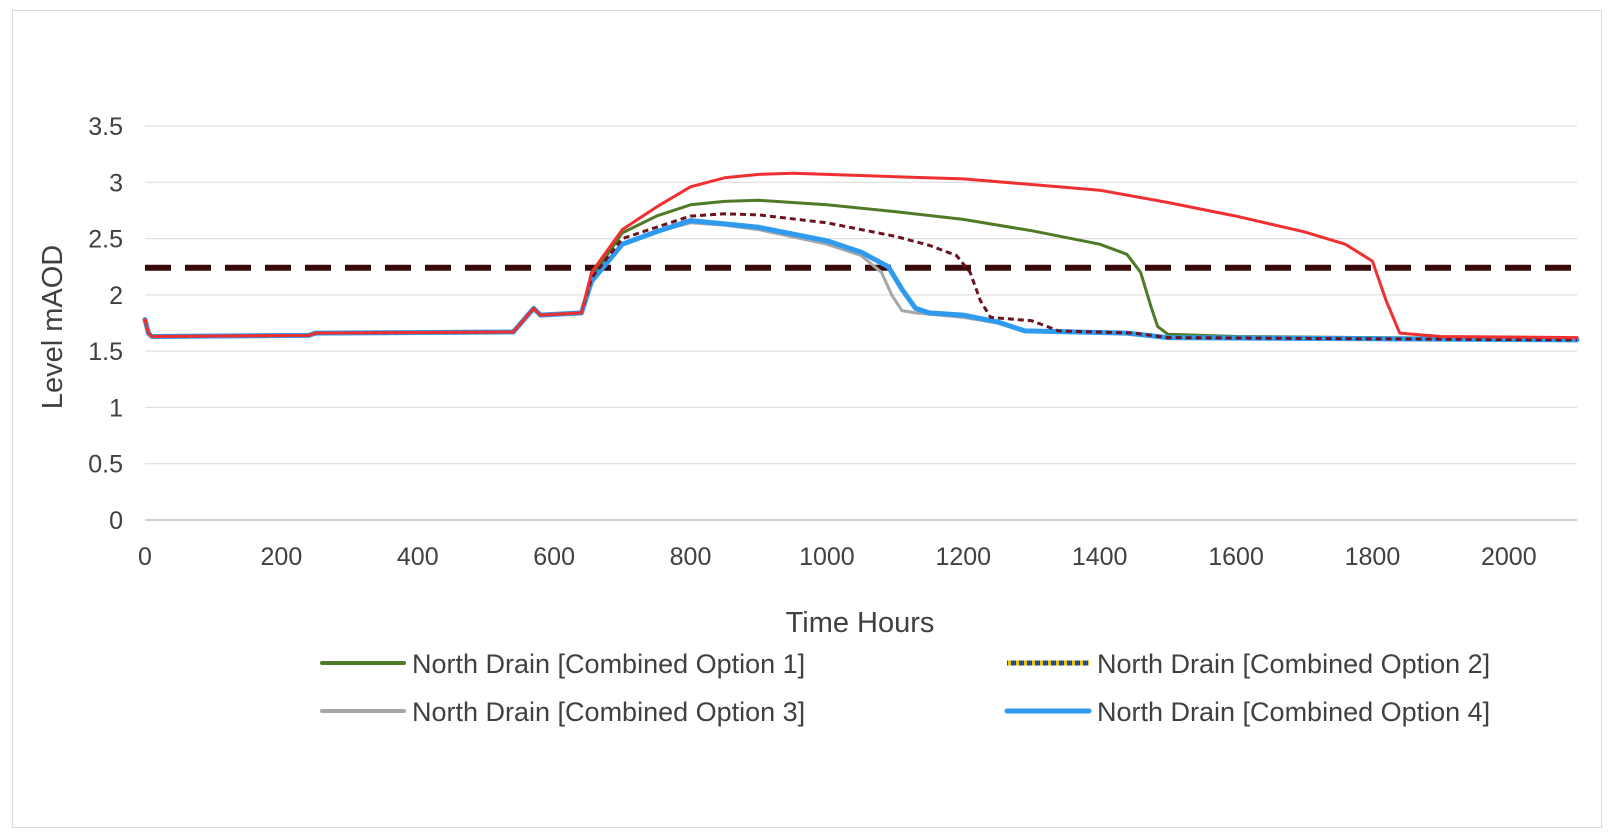  What do you see at coordinates (827, 557) in the screenshot?
I see `x-tick-label: 1000` at bounding box center [827, 557].